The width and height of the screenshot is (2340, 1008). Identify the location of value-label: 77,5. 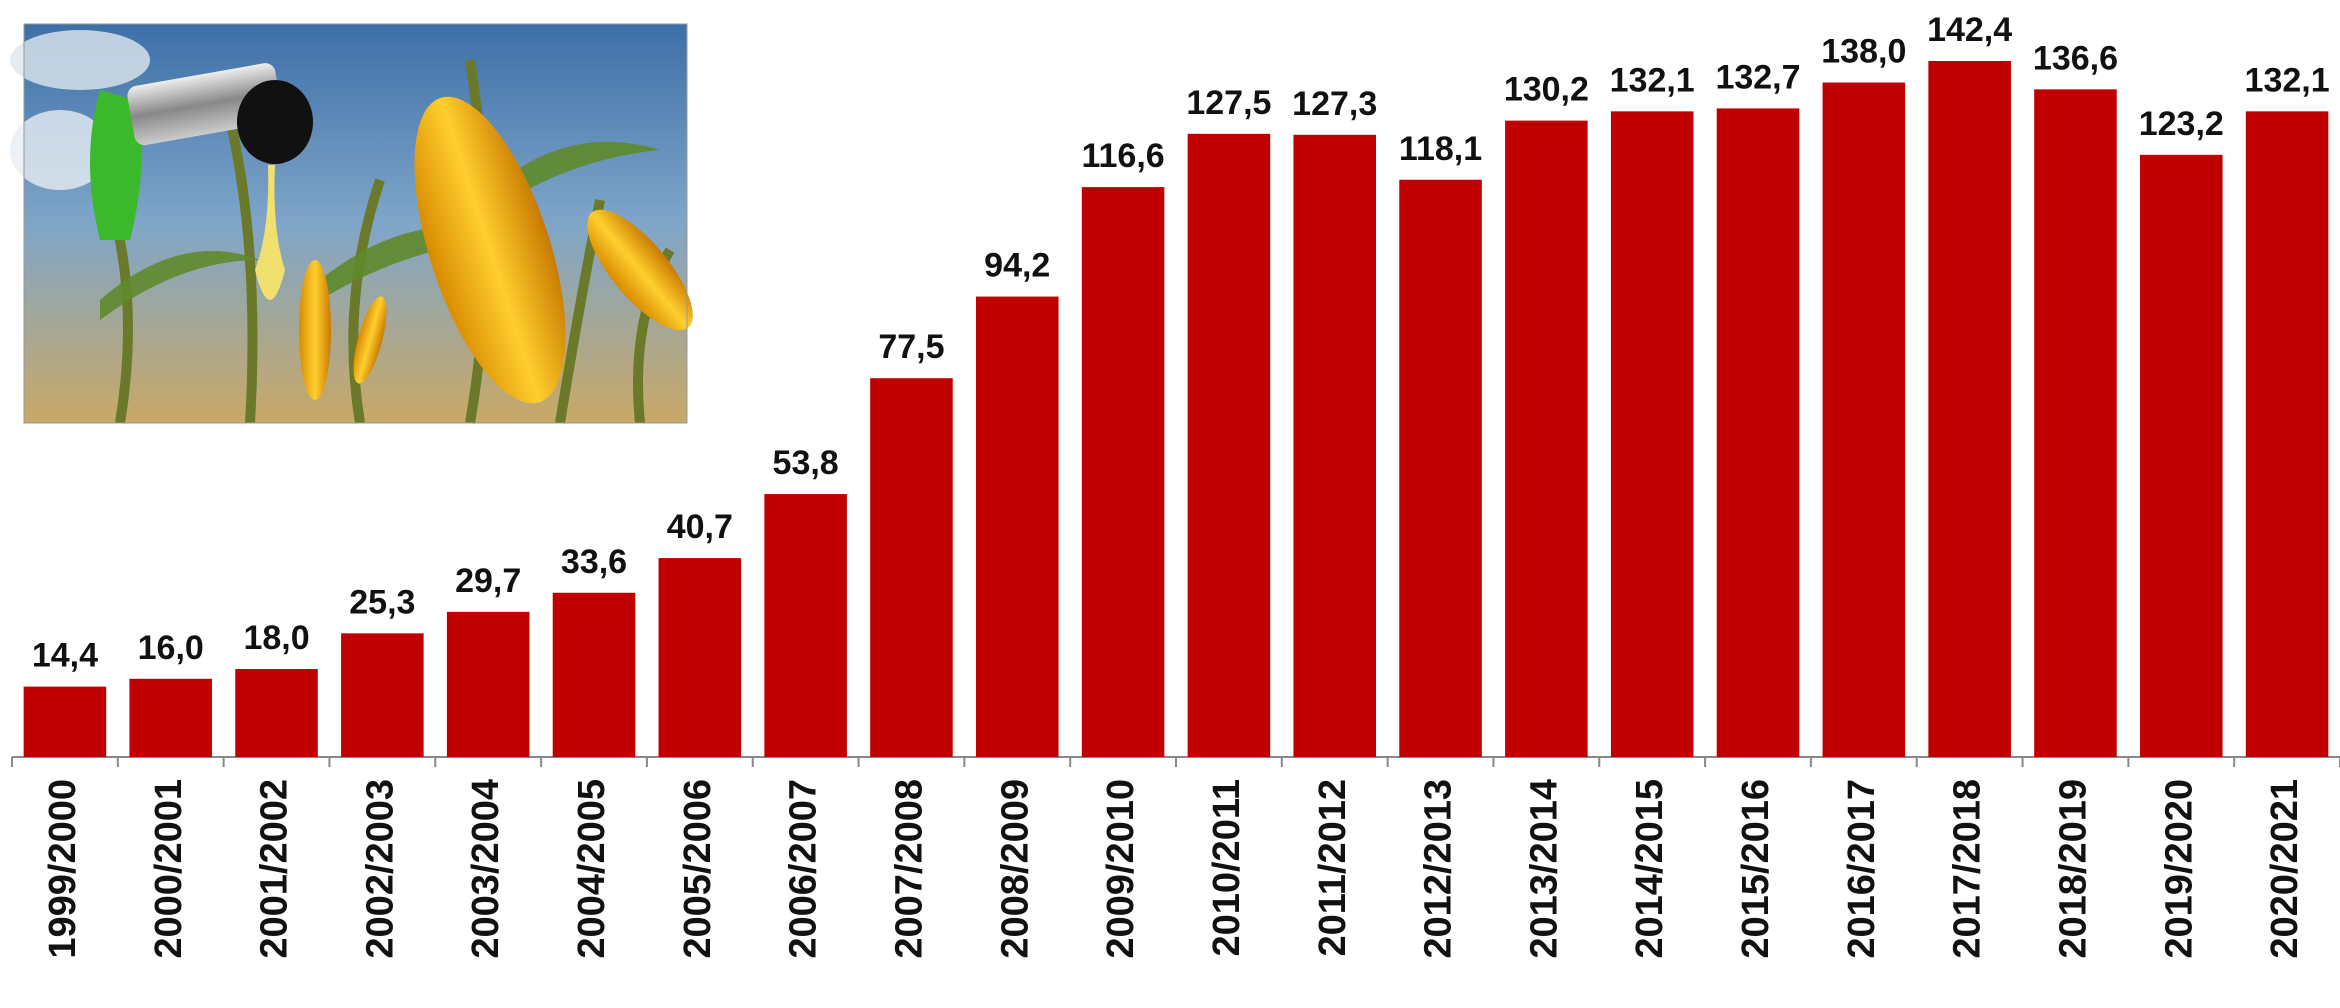
(911, 347).